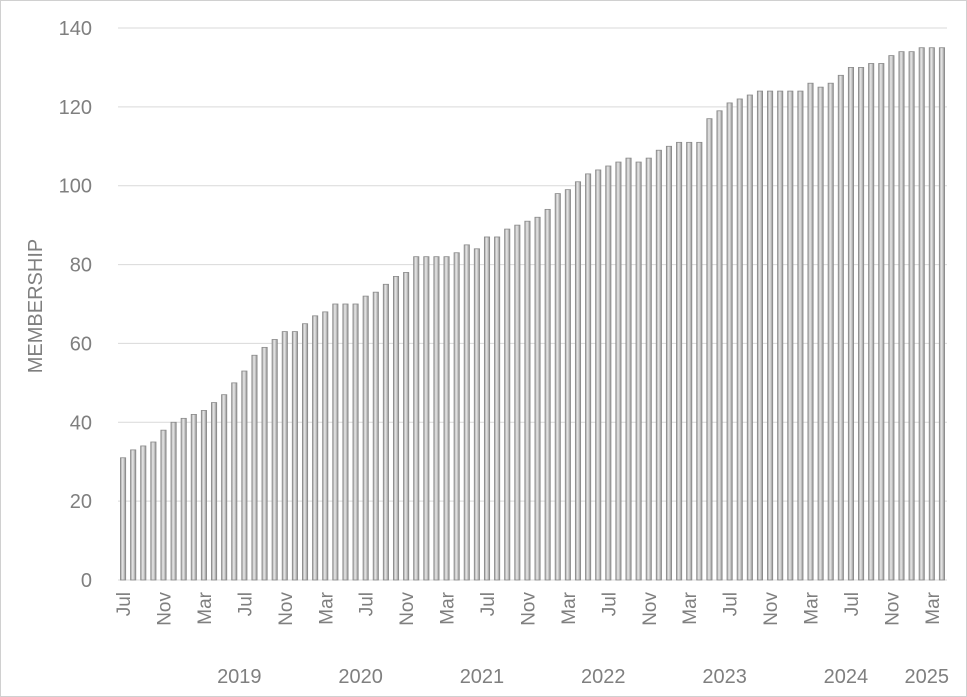 The width and height of the screenshot is (967, 697). I want to click on y-tick-label: 20, so click(81, 502).